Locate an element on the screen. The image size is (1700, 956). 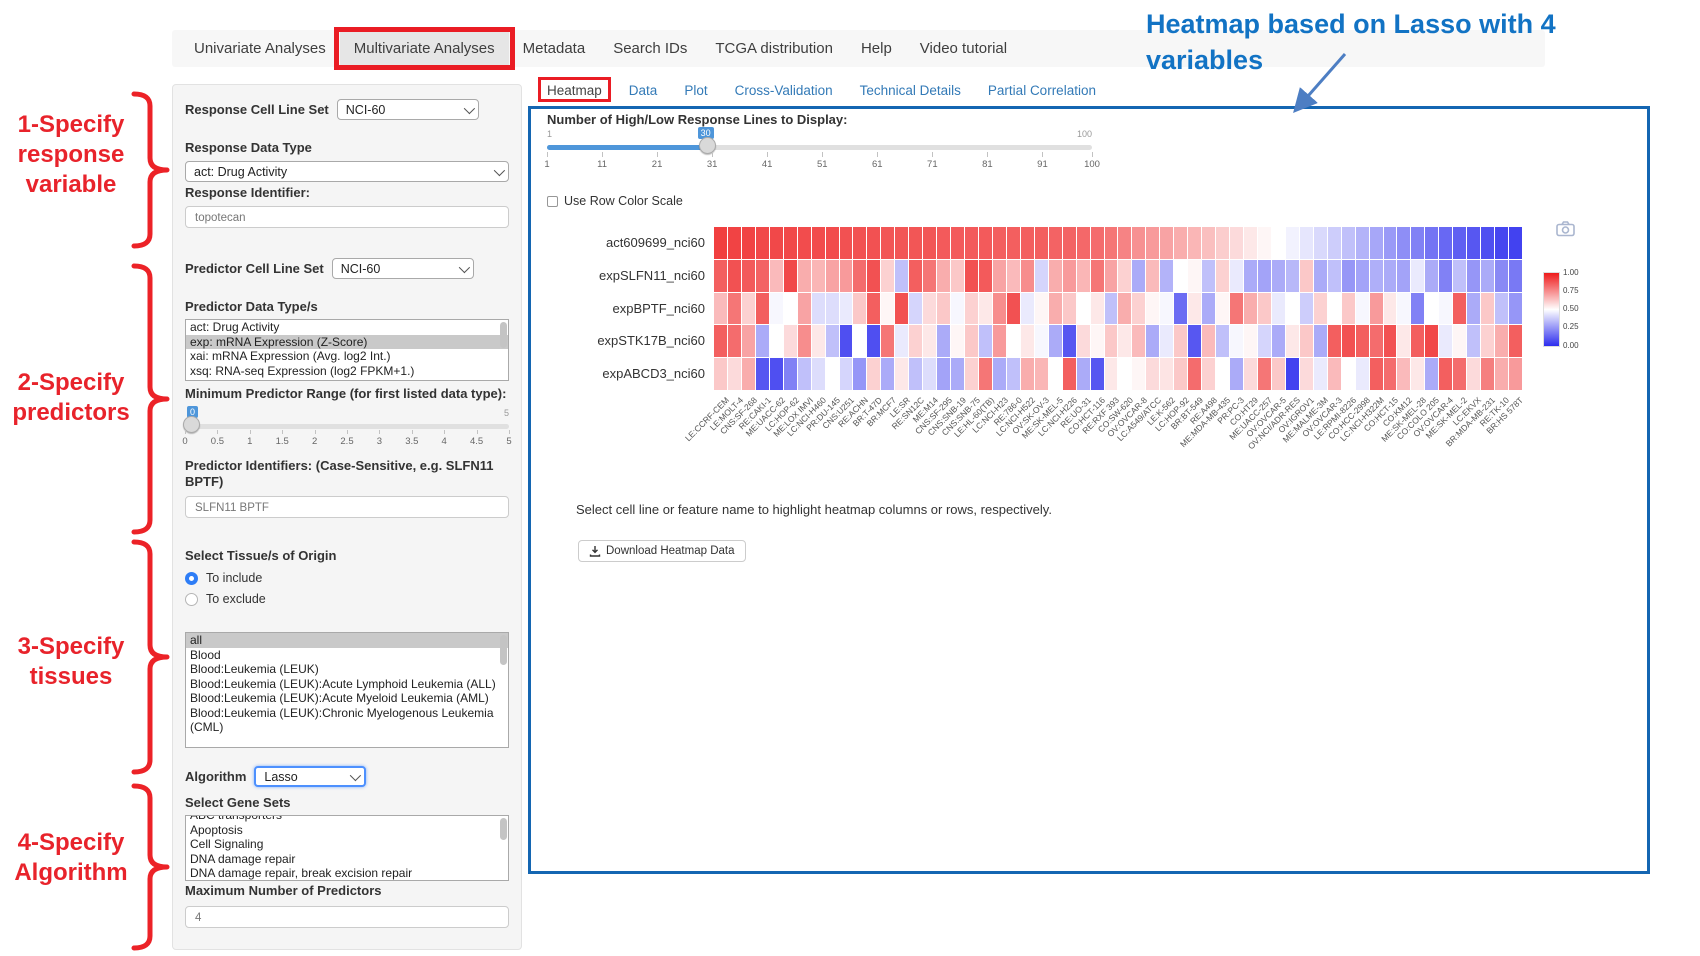
nav-item-tcga-distribution: TCGA distribution is located at coordinates (774, 48).